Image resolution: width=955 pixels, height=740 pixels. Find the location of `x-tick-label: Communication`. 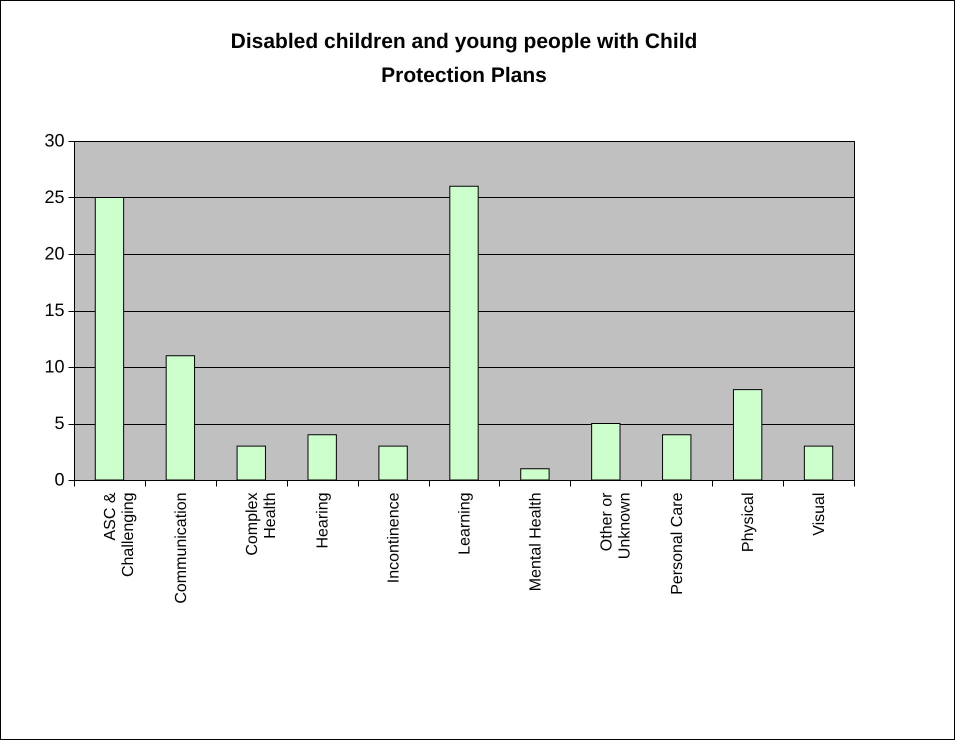

x-tick-label: Communication is located at coordinates (181, 548).